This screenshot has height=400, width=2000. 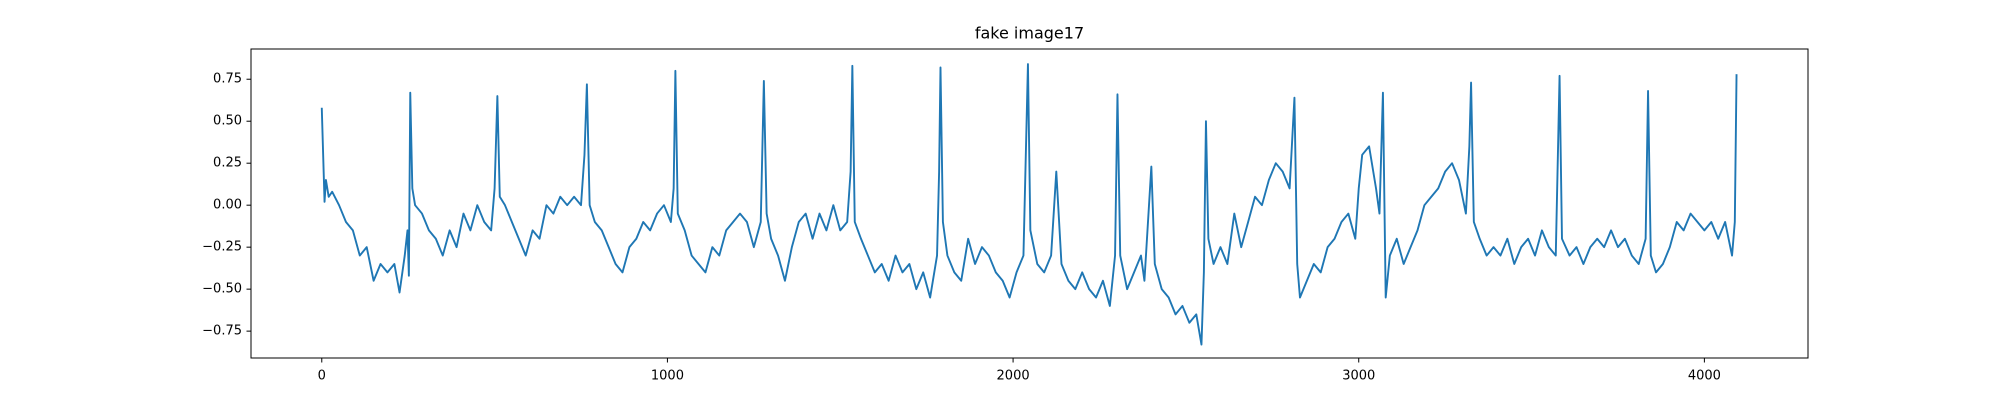 I want to click on x-tick-label: 2000, so click(x=1013, y=376).